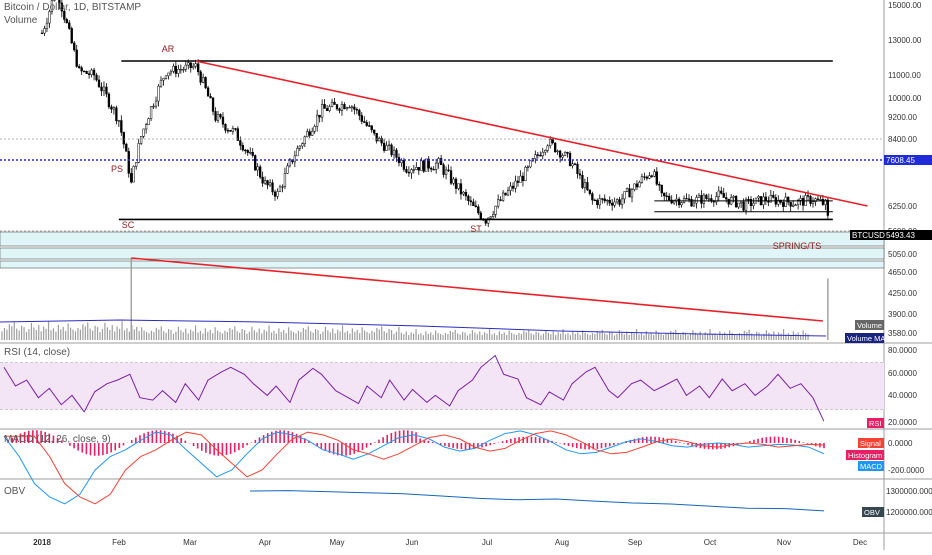 This screenshot has width=932, height=555. I want to click on macd-tick-label: 0.0000, so click(900, 443).